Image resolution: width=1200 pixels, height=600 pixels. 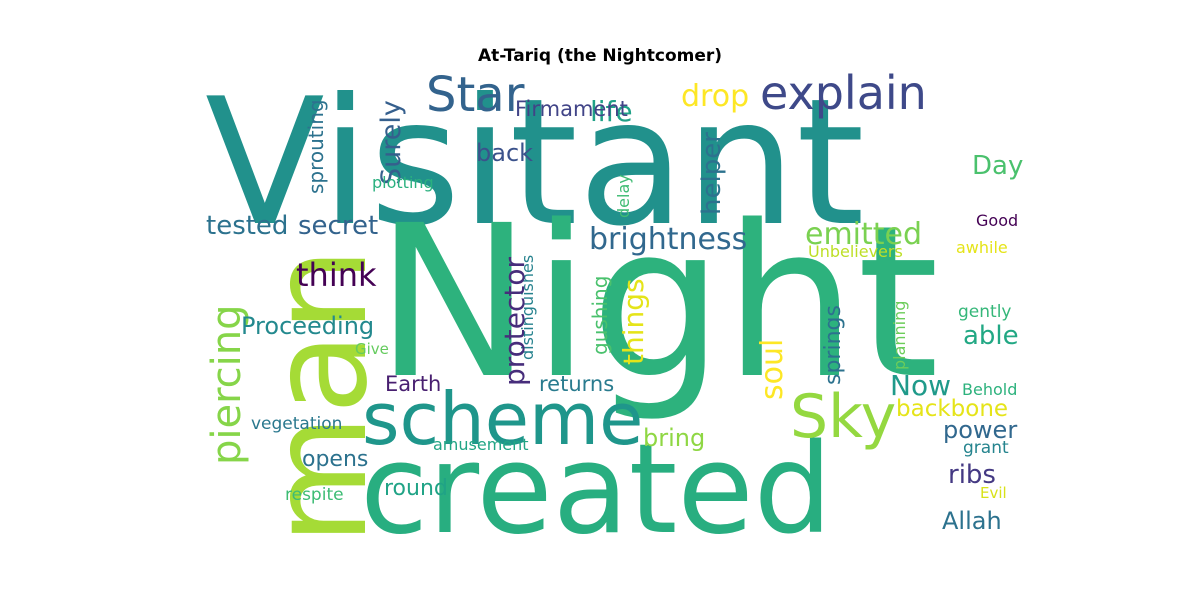 I want to click on word-brightness: brightness, so click(x=668, y=239).